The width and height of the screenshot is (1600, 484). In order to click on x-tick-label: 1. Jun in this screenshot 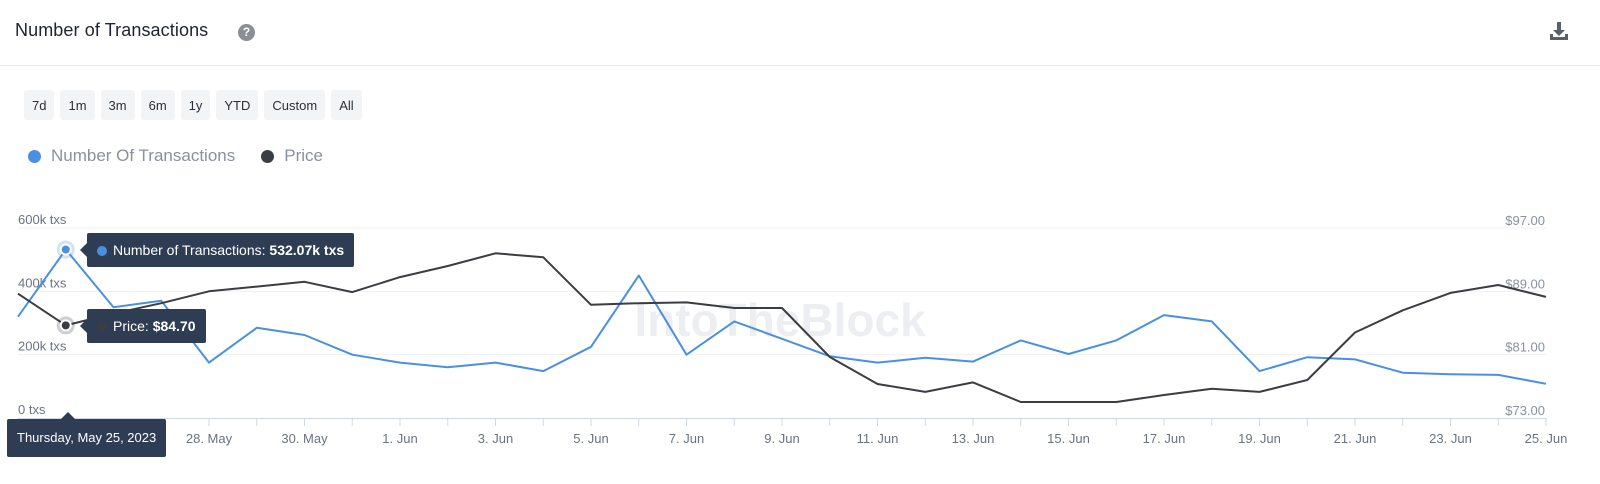, I will do `click(399, 438)`.